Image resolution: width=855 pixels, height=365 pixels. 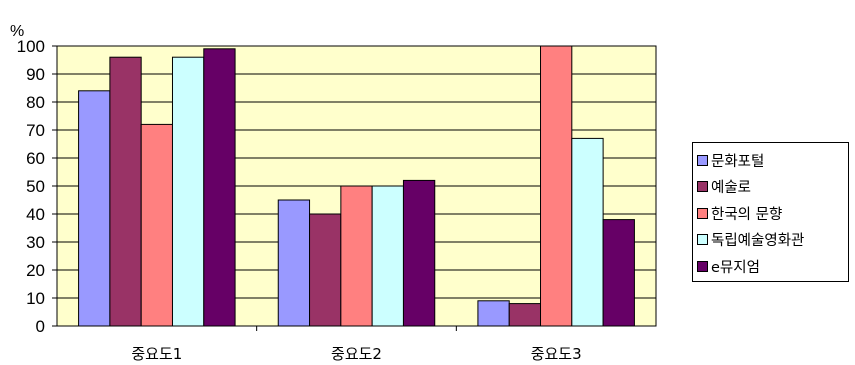 What do you see at coordinates (772, 160) in the screenshot?
I see `legend-item: 문화포털` at bounding box center [772, 160].